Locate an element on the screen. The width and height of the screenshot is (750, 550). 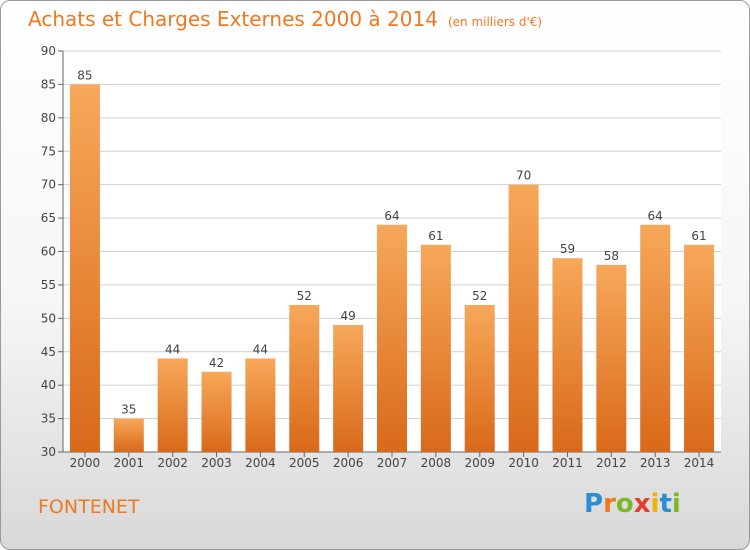
bar-value-label: 42 is located at coordinates (216, 363).